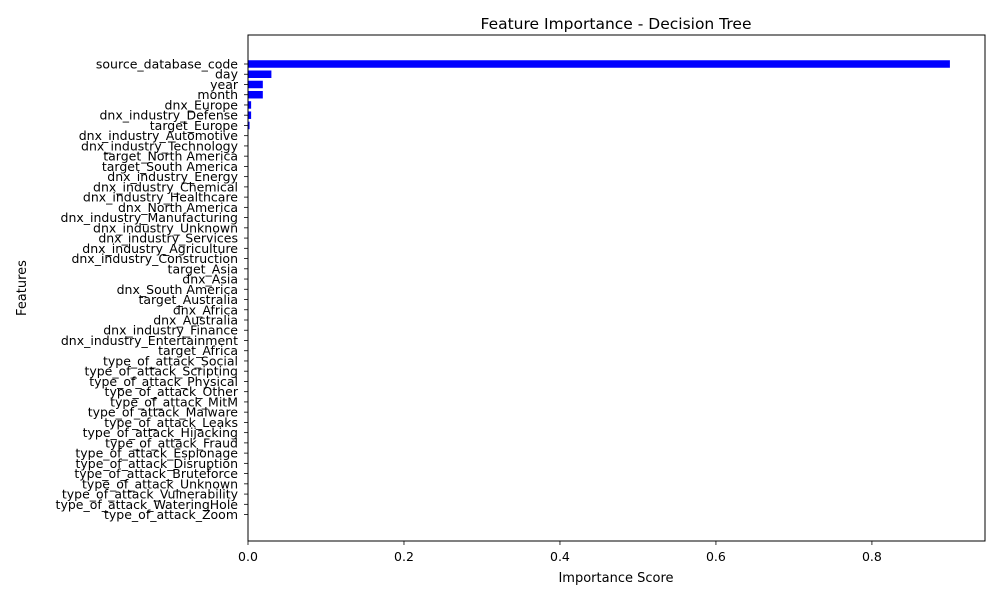 Image resolution: width=1000 pixels, height=600 pixels. Describe the element at coordinates (227, 74) in the screenshot. I see `y-tick-label: day` at that location.